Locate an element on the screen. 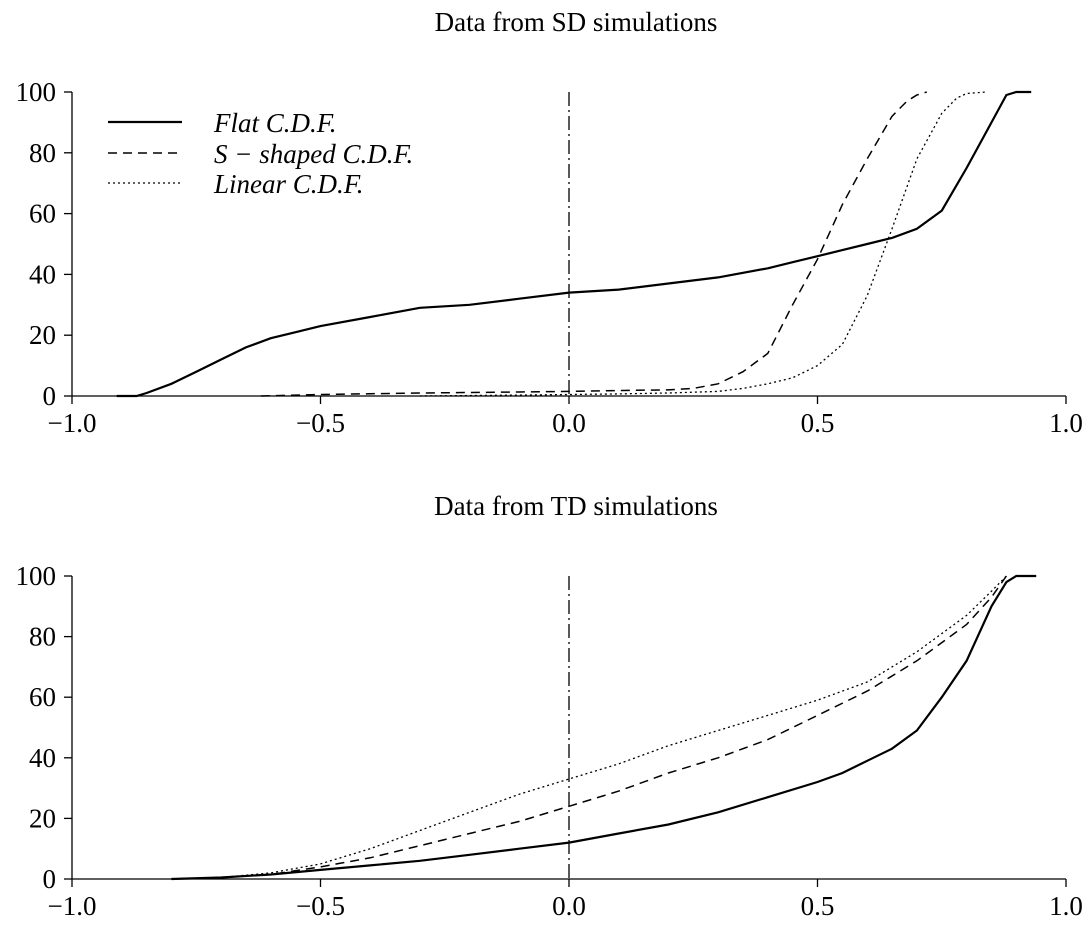  chart-sd-y-tick-label: 100 is located at coordinates (36, 92).